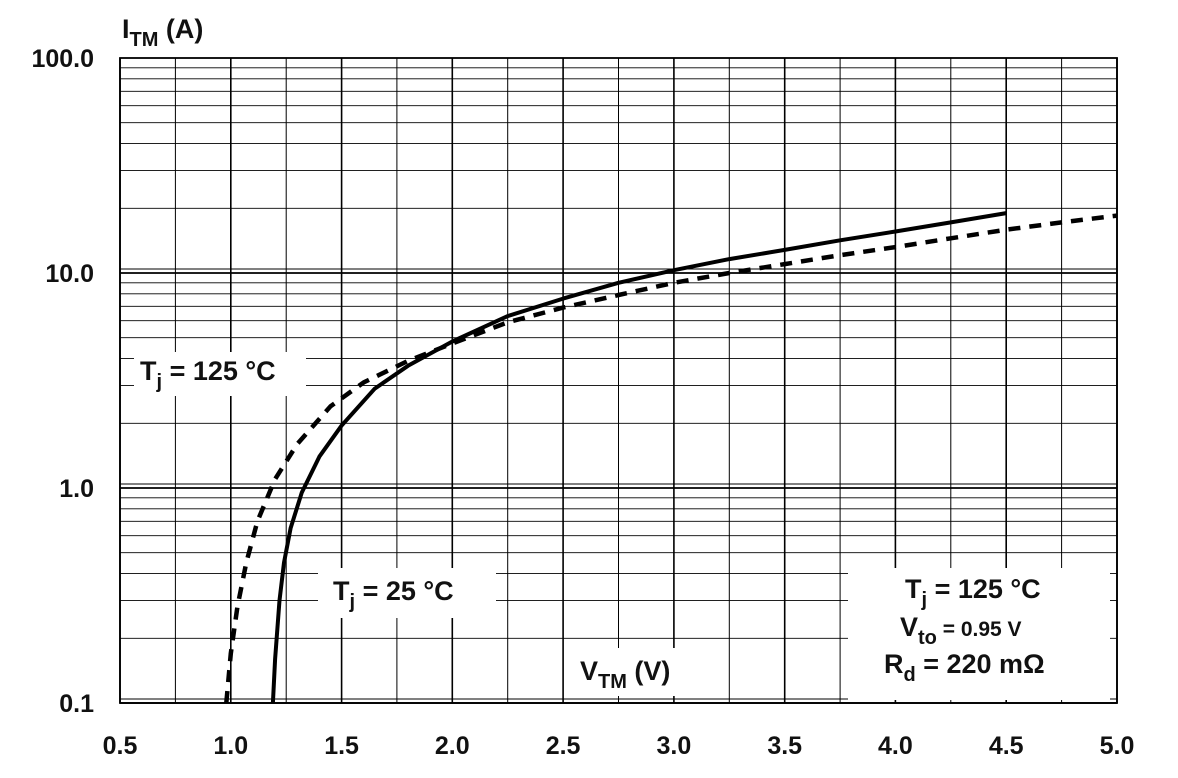  I want to click on tj25-label-bg, so click(407, 593).